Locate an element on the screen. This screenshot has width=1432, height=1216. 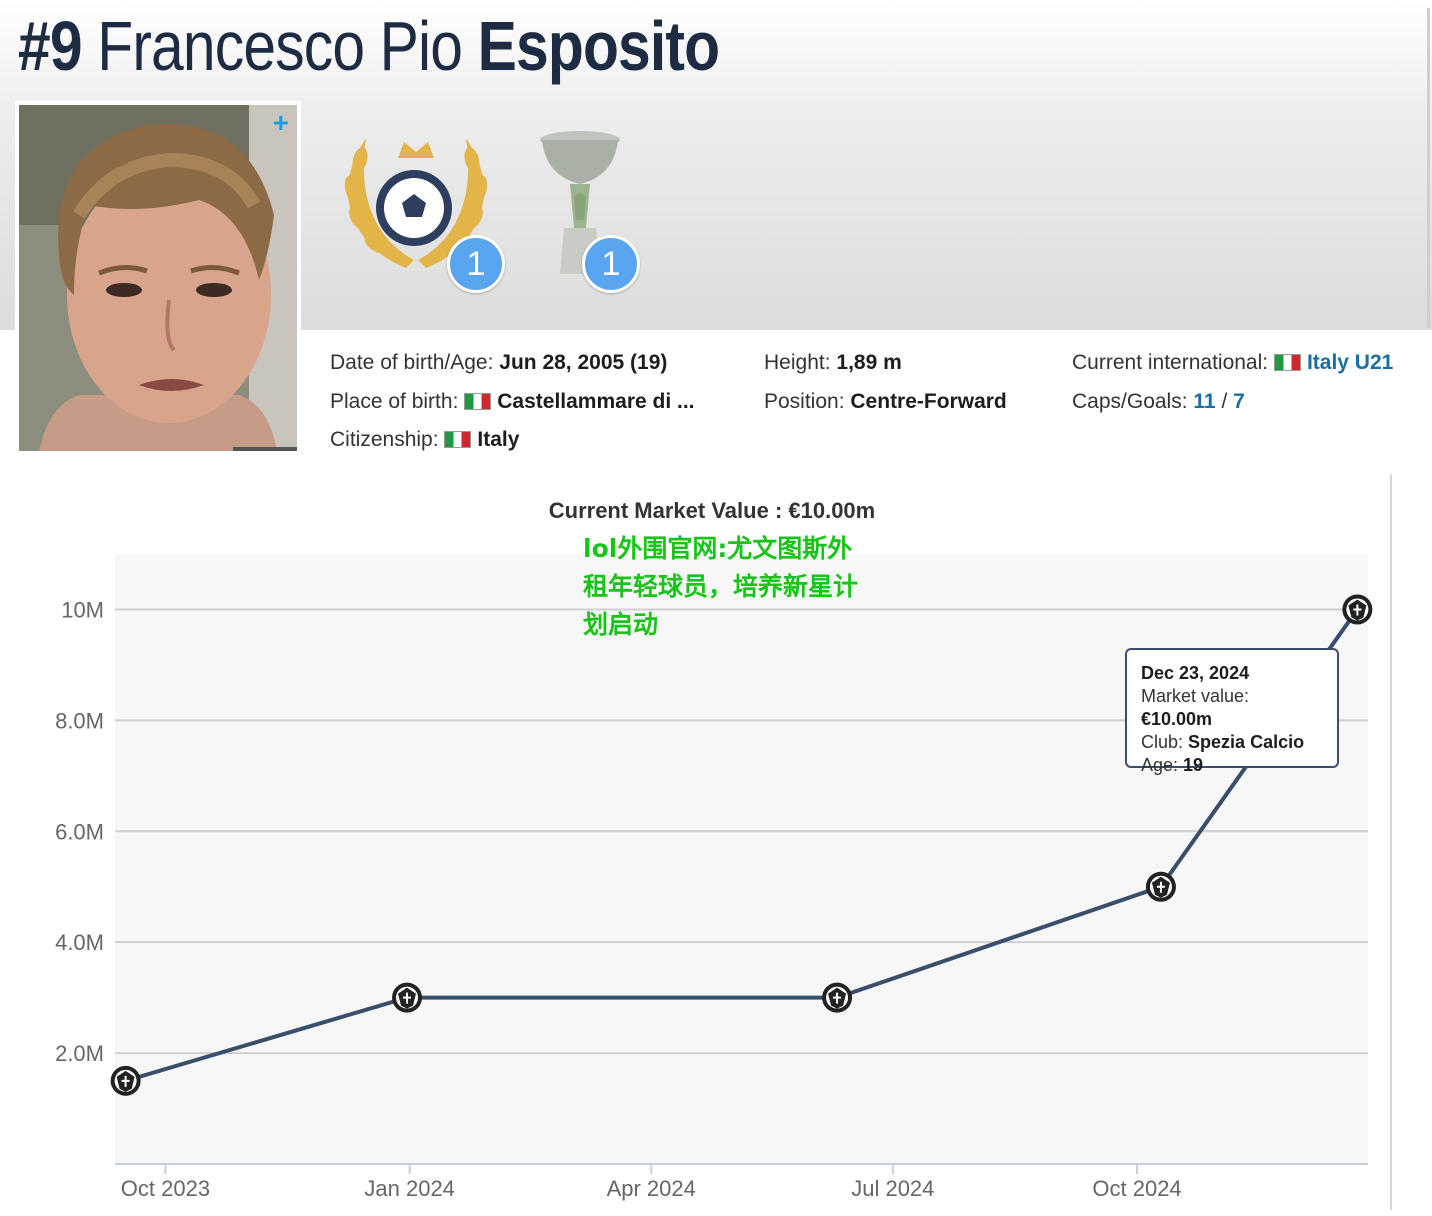
shirt-number: #9 is located at coordinates (50, 46).